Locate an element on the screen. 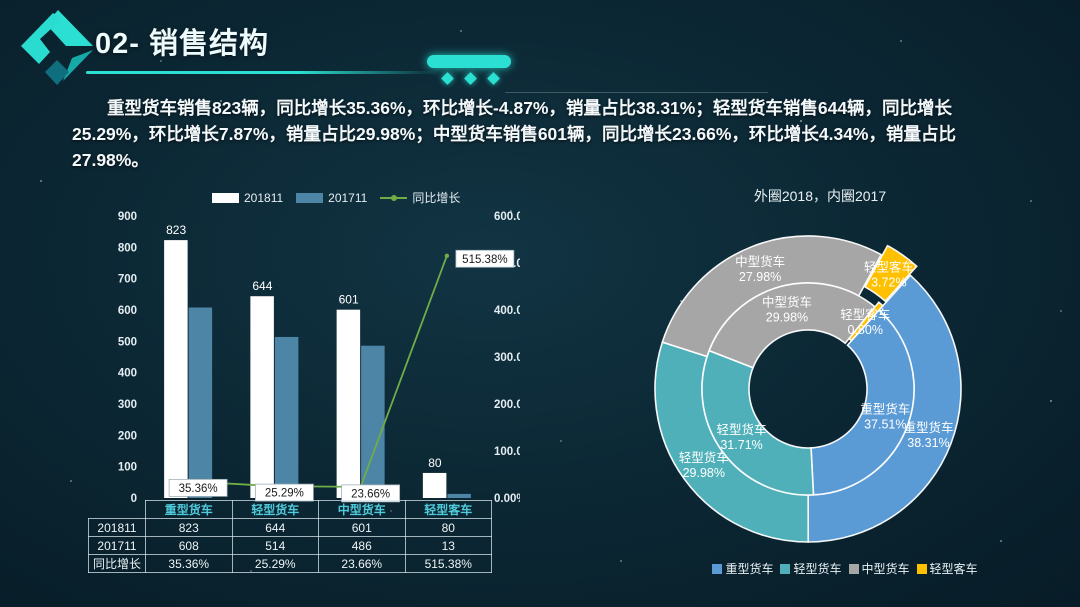 The width and height of the screenshot is (1080, 607). table-row-label: 同比增长 is located at coordinates (117, 563).